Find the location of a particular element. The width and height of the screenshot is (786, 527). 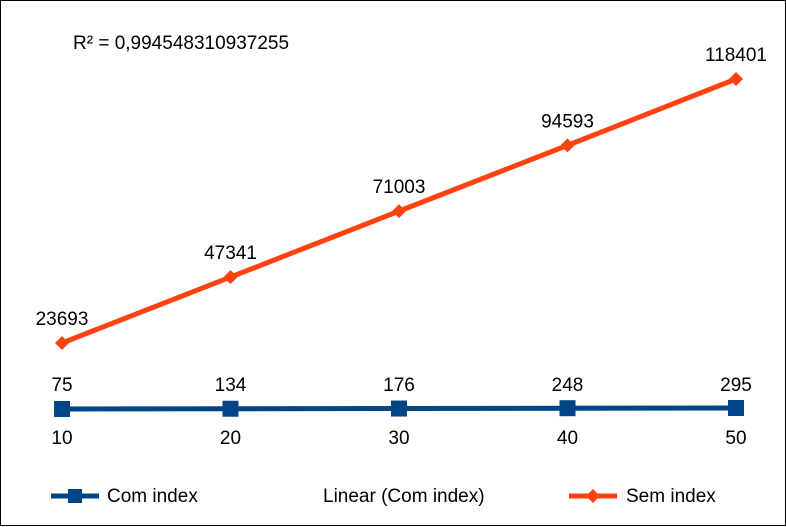

legend-marker-sem-index is located at coordinates (593, 496).